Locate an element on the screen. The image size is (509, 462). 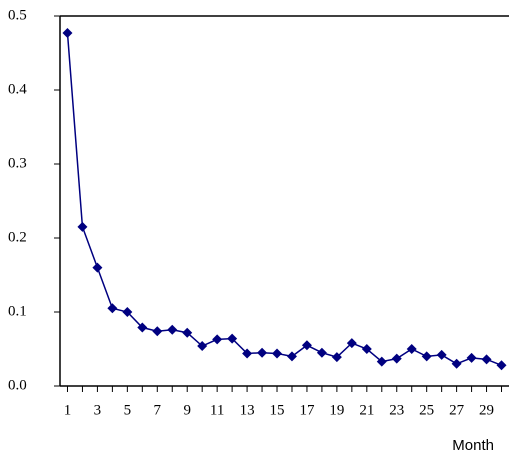
y-tick-label: 0.2 is located at coordinates (17, 237).